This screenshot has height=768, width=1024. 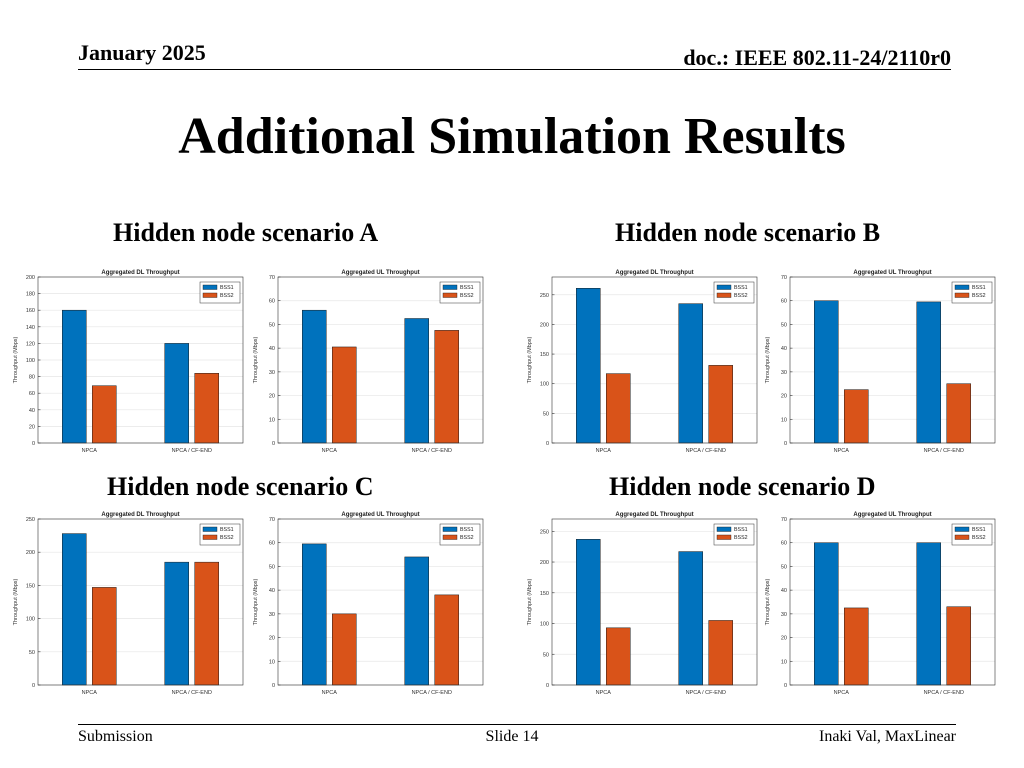 What do you see at coordinates (192, 451) in the screenshot?
I see `chart-0-xtick-label: NPCA / CF-END` at bounding box center [192, 451].